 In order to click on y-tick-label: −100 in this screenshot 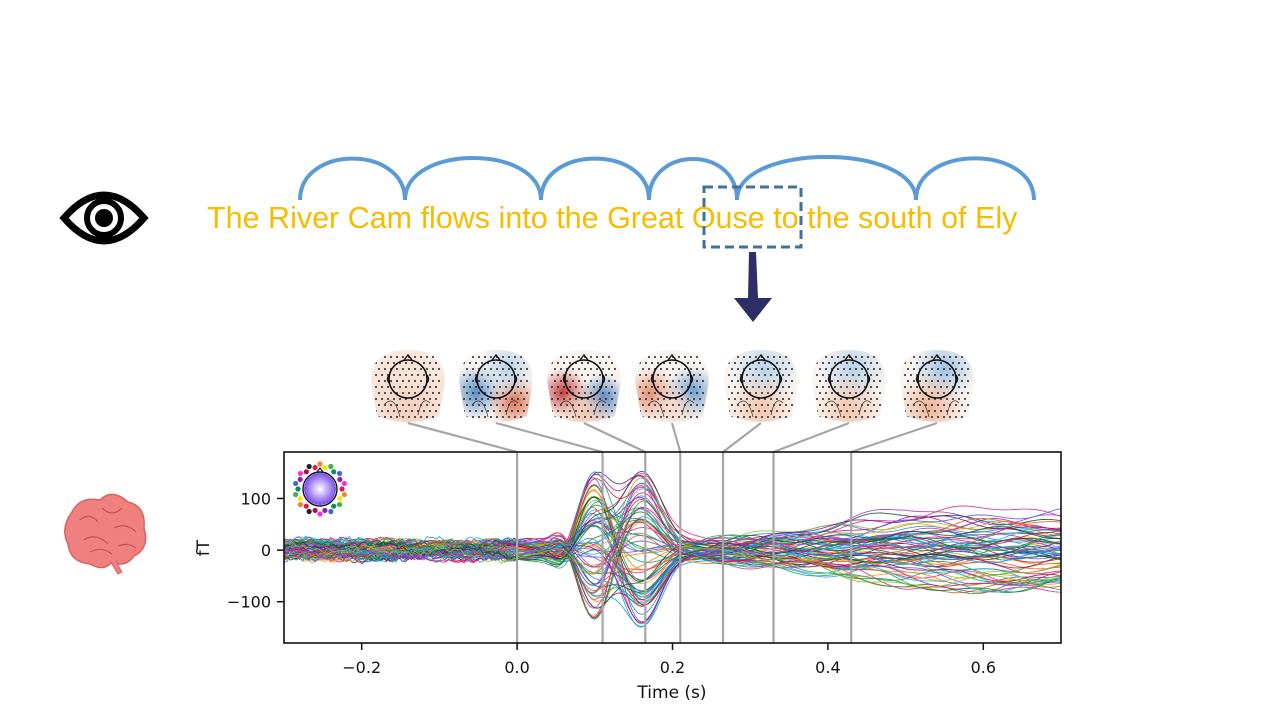, I will do `click(249, 602)`.